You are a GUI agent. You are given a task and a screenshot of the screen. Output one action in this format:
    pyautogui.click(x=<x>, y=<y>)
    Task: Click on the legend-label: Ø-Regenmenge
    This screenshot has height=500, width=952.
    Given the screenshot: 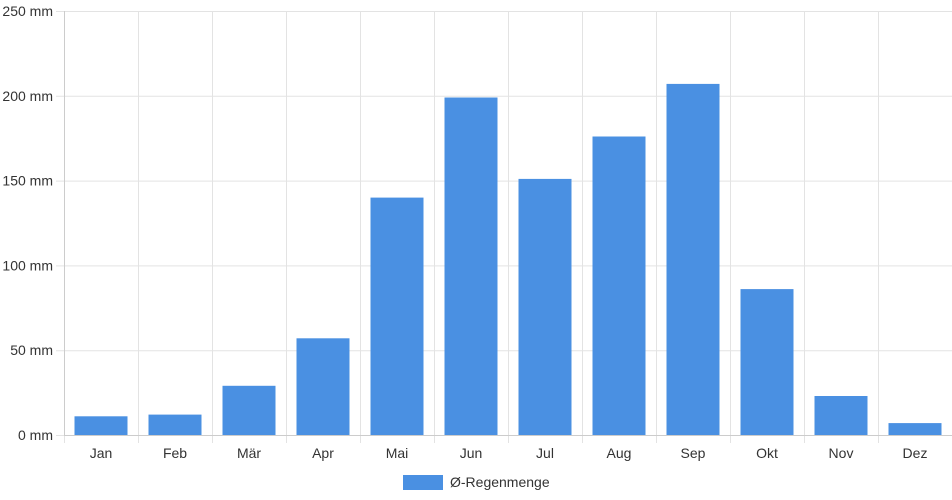 What is the action you would take?
    pyautogui.click(x=500, y=482)
    